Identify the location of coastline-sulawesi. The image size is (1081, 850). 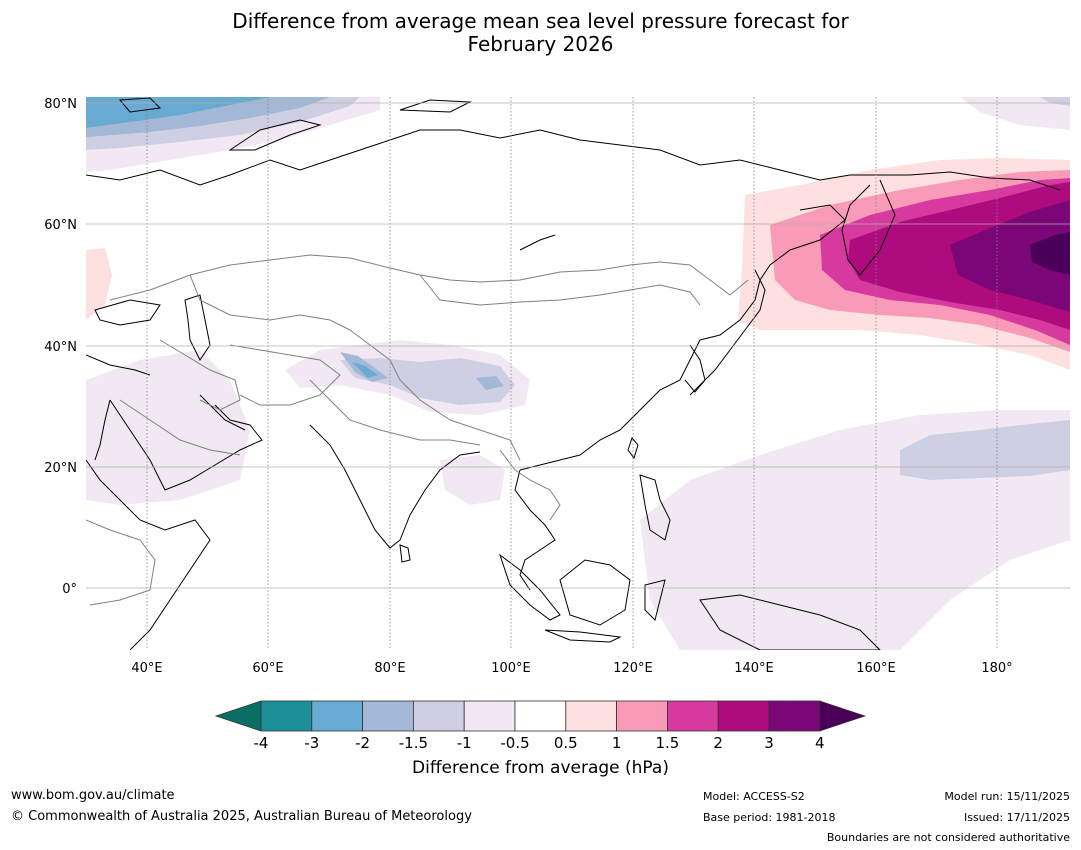
(655, 600).